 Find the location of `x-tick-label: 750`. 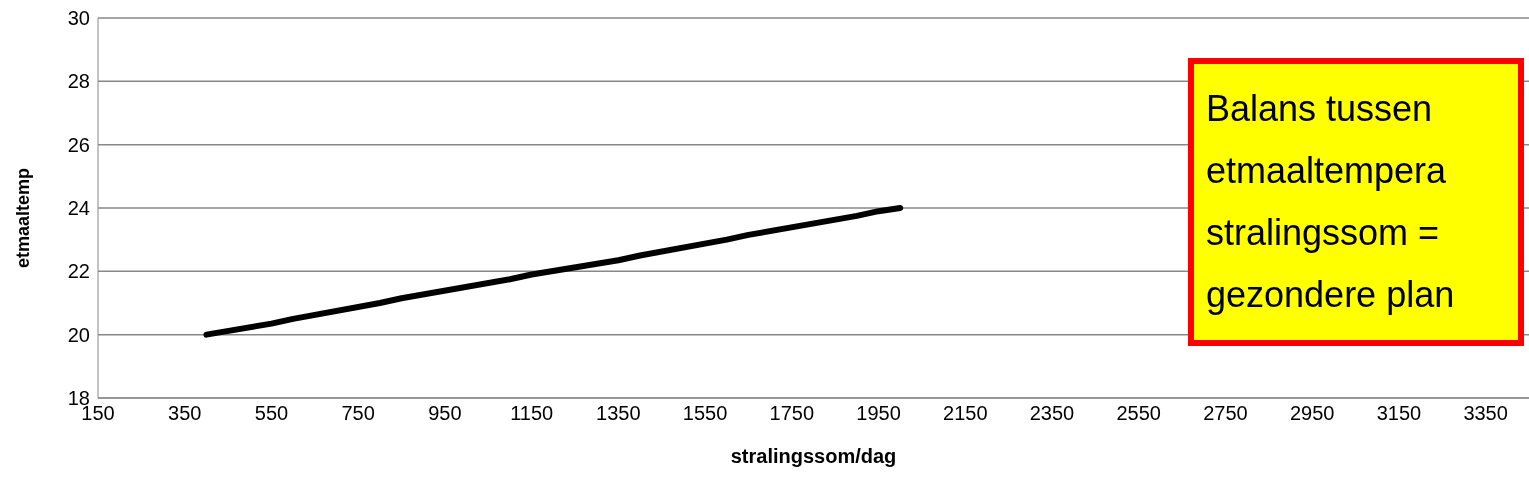

x-tick-label: 750 is located at coordinates (358, 413).